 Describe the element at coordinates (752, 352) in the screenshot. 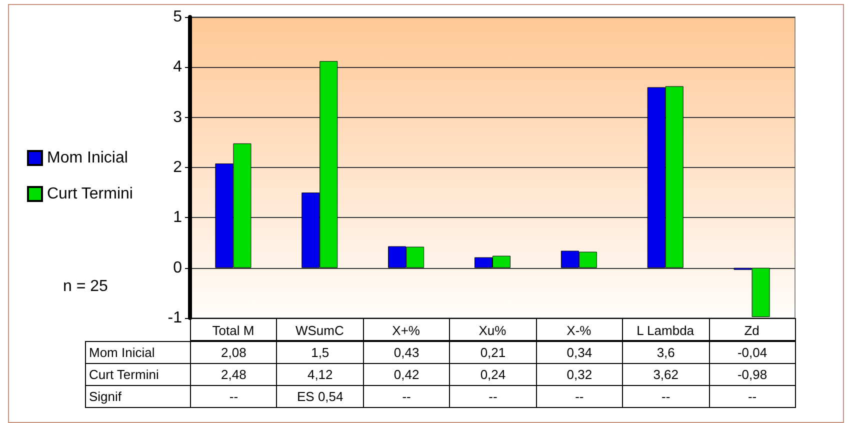

I see `data-label: -0,04` at that location.